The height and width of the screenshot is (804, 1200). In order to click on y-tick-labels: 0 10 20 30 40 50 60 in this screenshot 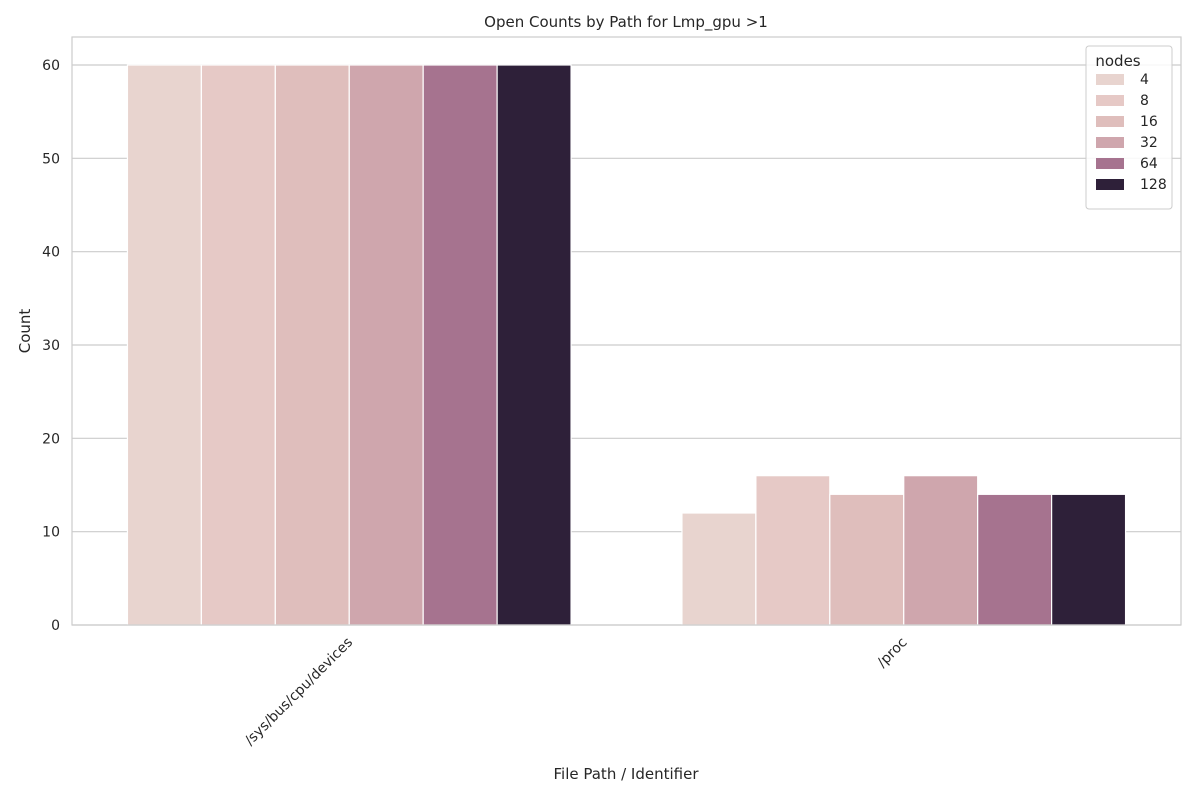, I will do `click(51, 346)`.